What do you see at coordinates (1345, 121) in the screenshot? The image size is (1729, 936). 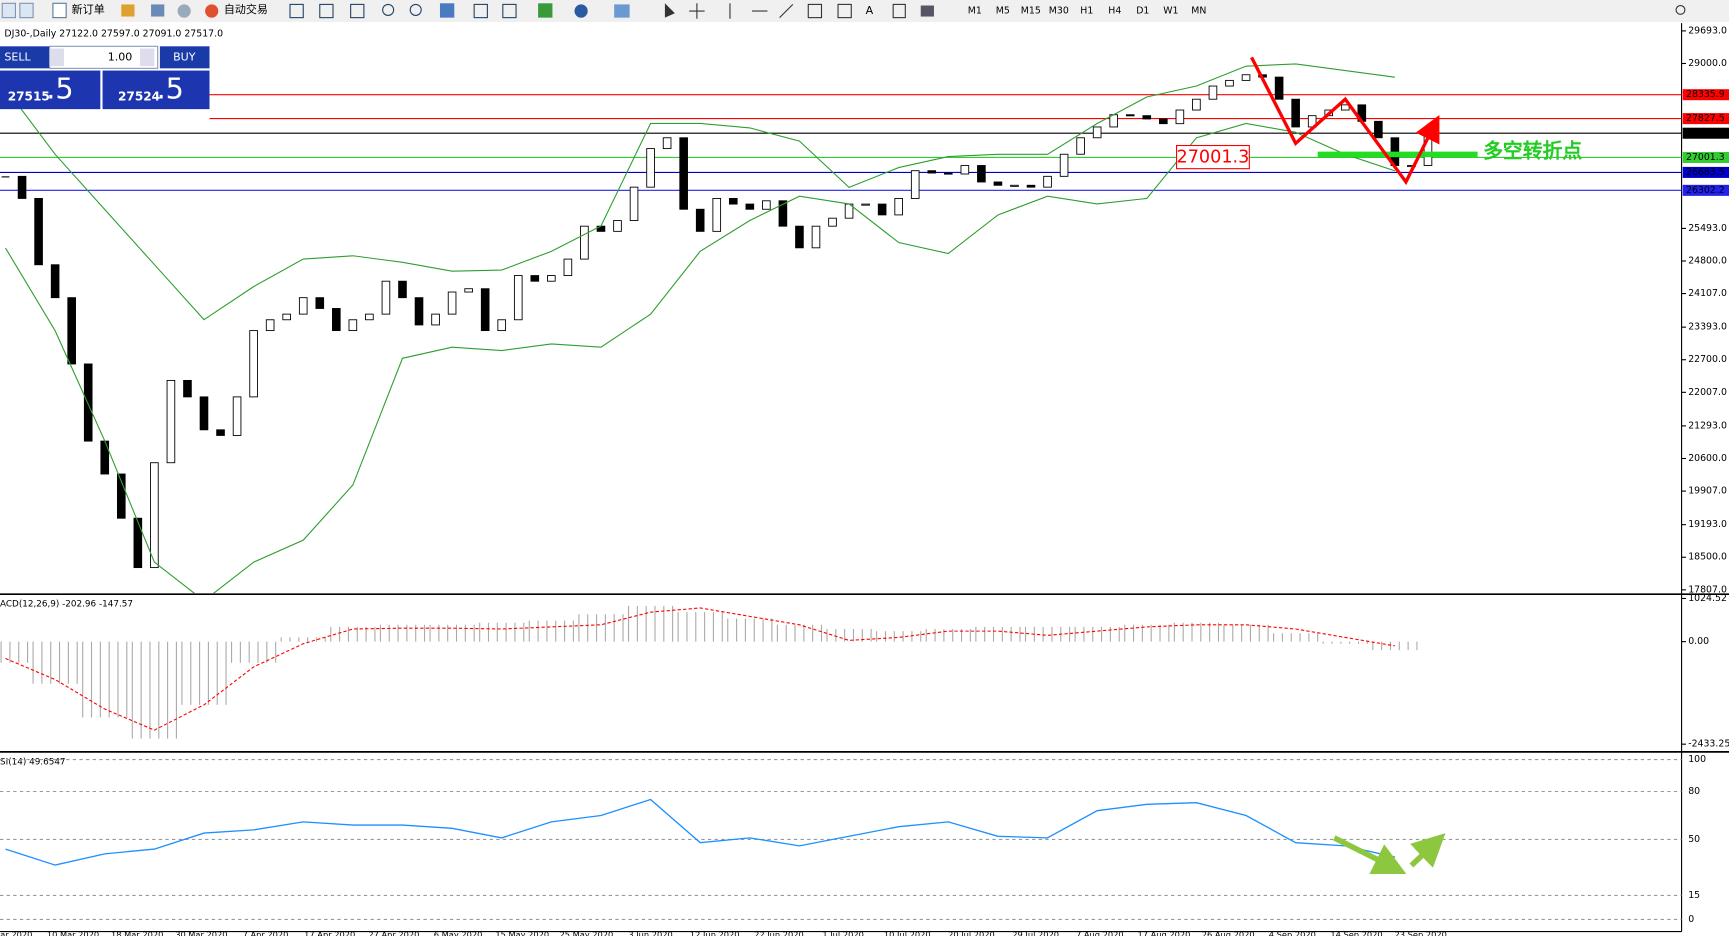 I see `zigzag-drawing` at bounding box center [1345, 121].